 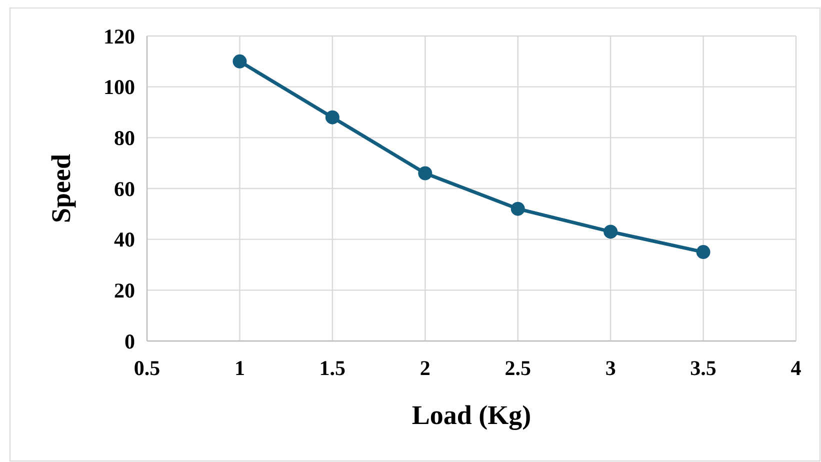 What do you see at coordinates (129, 341) in the screenshot?
I see `y-tick-label: 0` at bounding box center [129, 341].